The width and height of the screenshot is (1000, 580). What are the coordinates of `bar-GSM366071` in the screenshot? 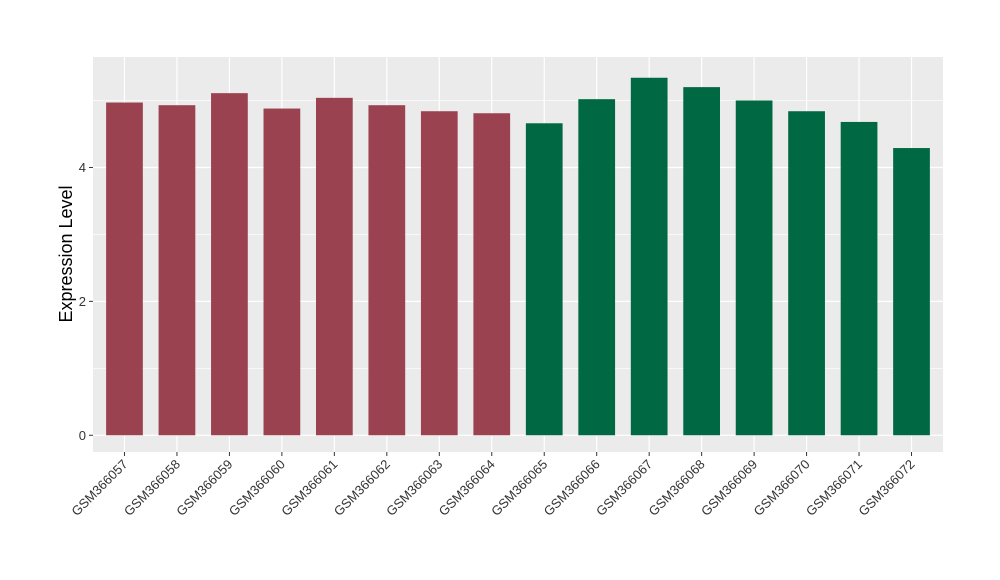 It's located at (859, 278).